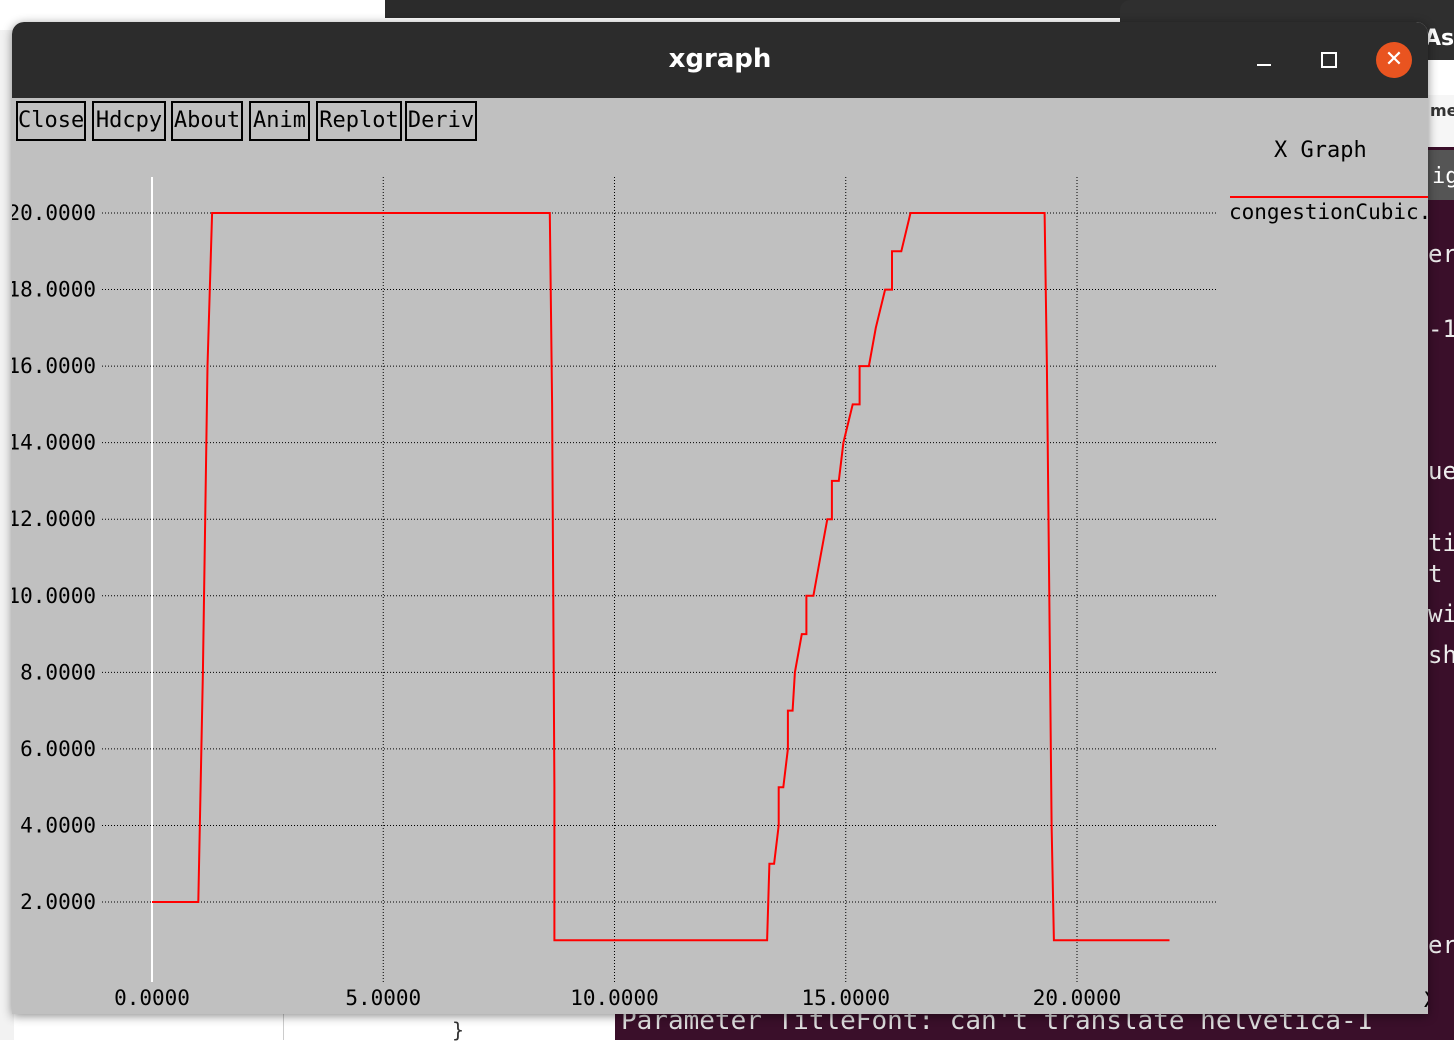 This screenshot has height=1042, width=1454. What do you see at coordinates (1440, 121) in the screenshot?
I see `background-right-panel: me` at bounding box center [1440, 121].